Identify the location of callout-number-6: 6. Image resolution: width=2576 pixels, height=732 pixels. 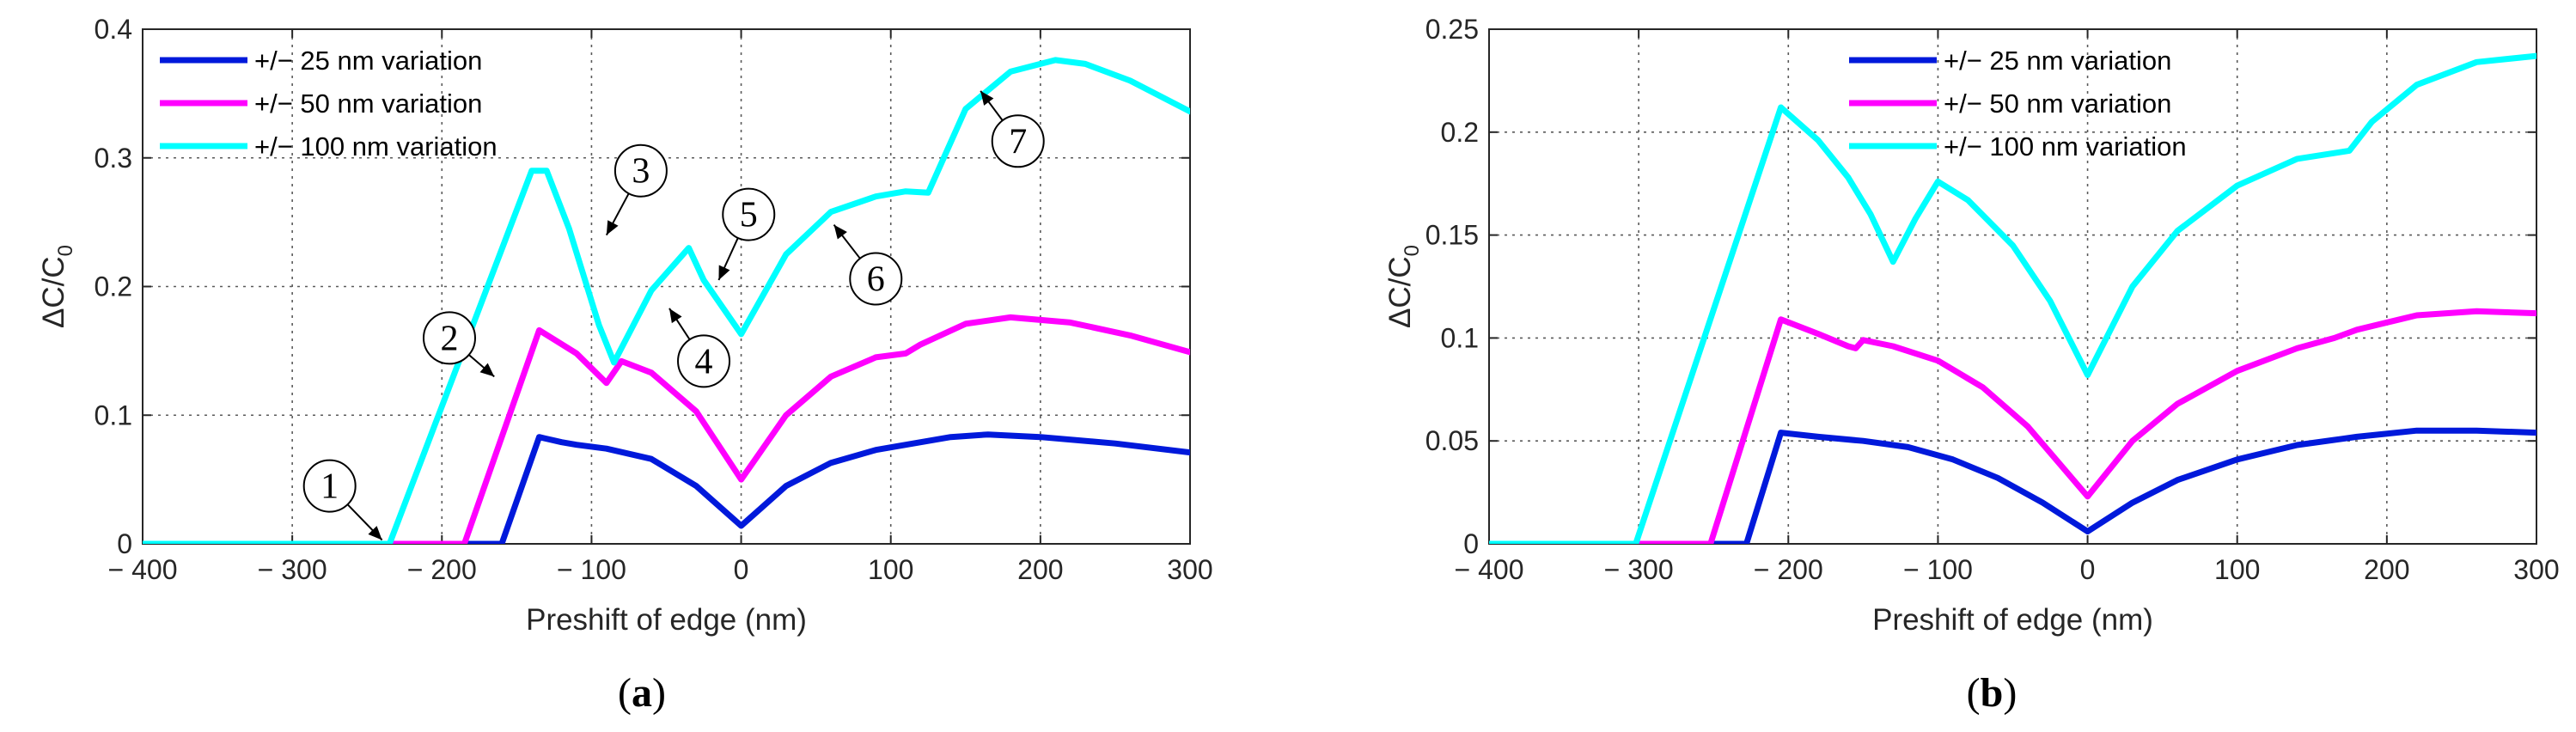
(876, 280).